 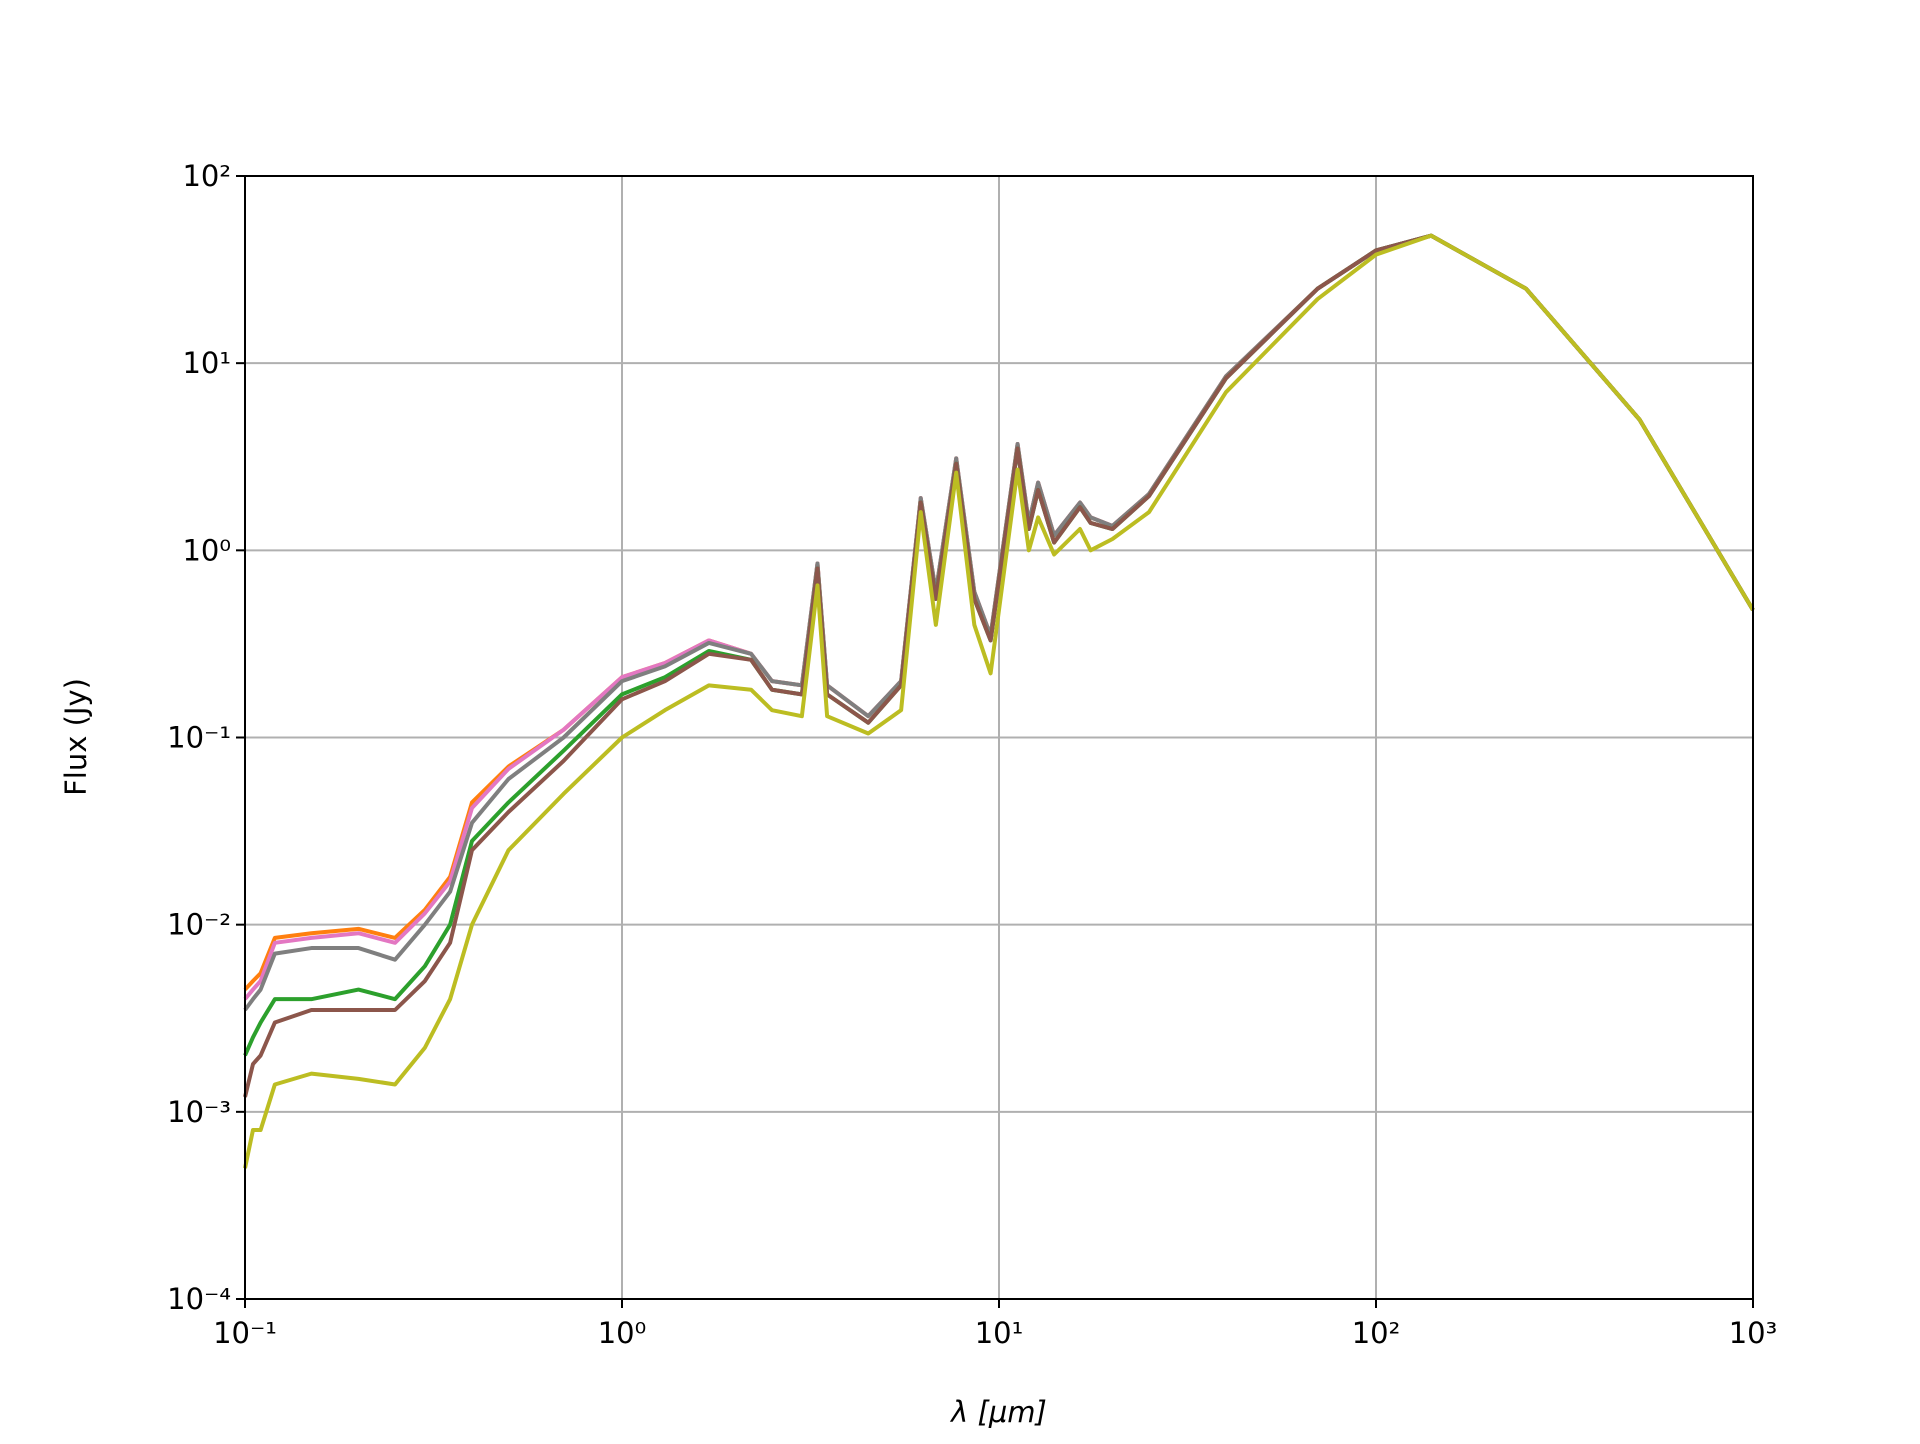 I want to click on x-tick-label: 10⁻¹, so click(x=245, y=1333).